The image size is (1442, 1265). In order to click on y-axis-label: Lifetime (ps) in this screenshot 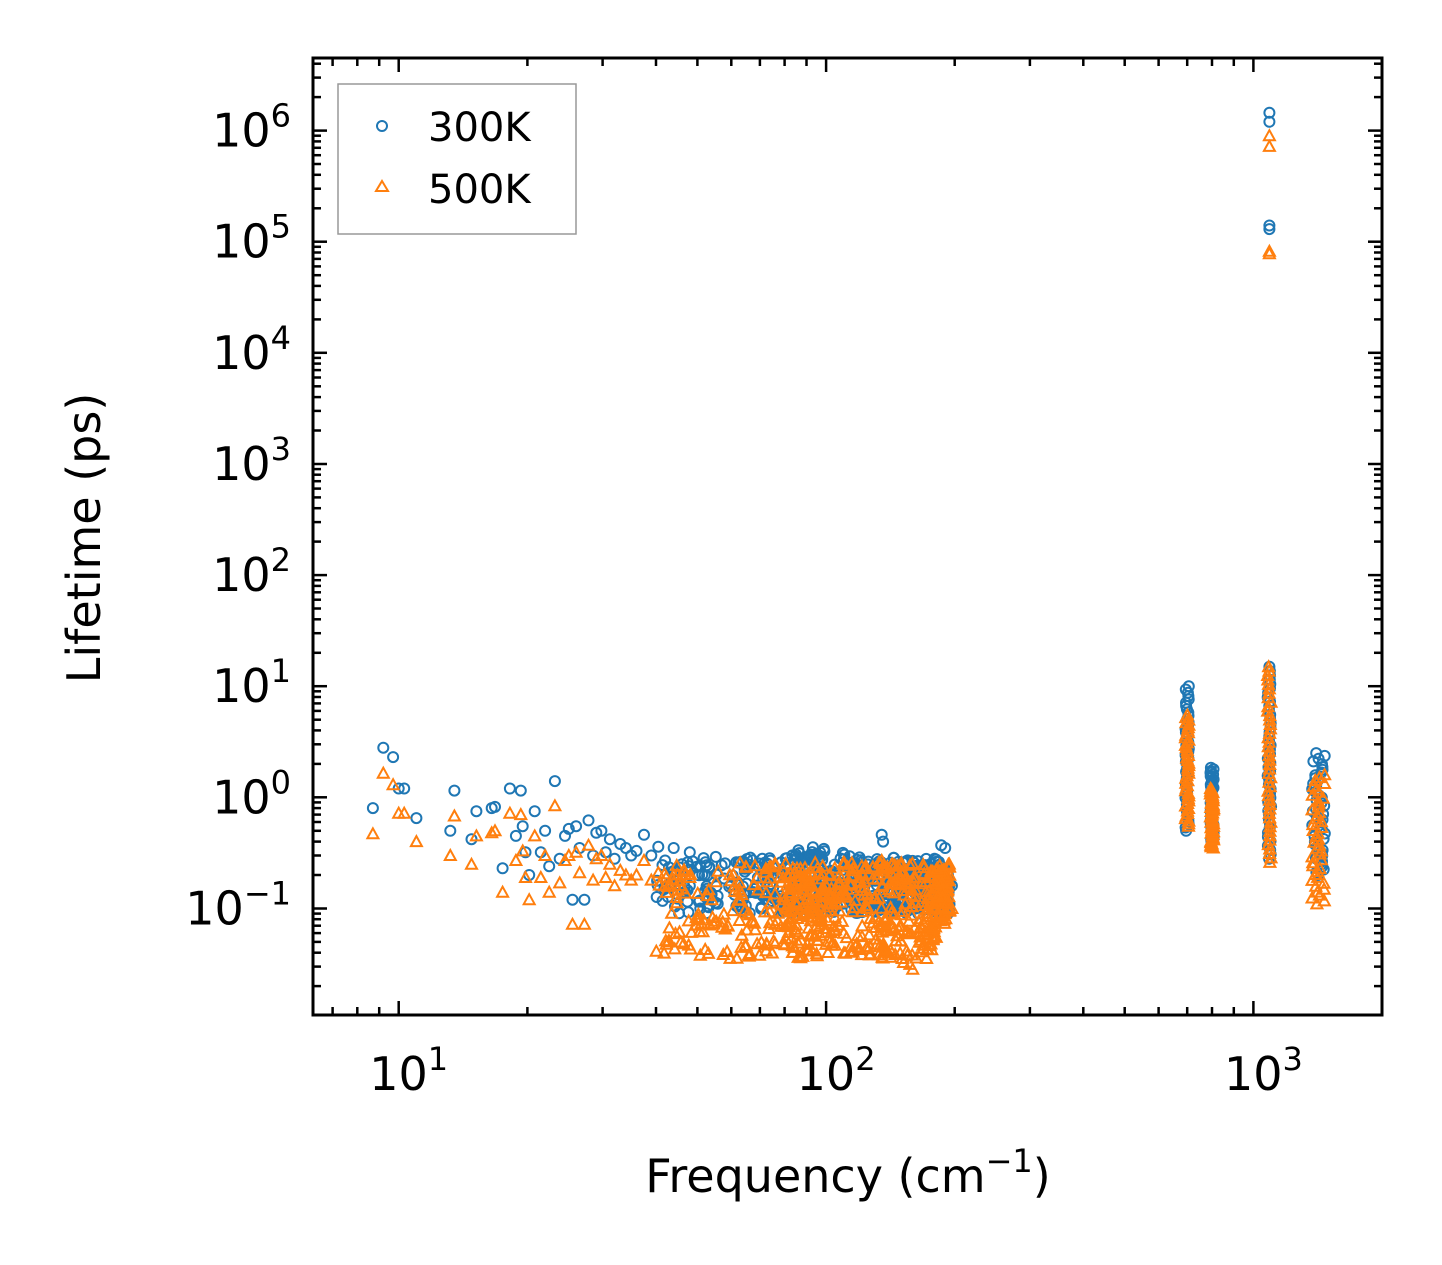, I will do `click(84, 538)`.